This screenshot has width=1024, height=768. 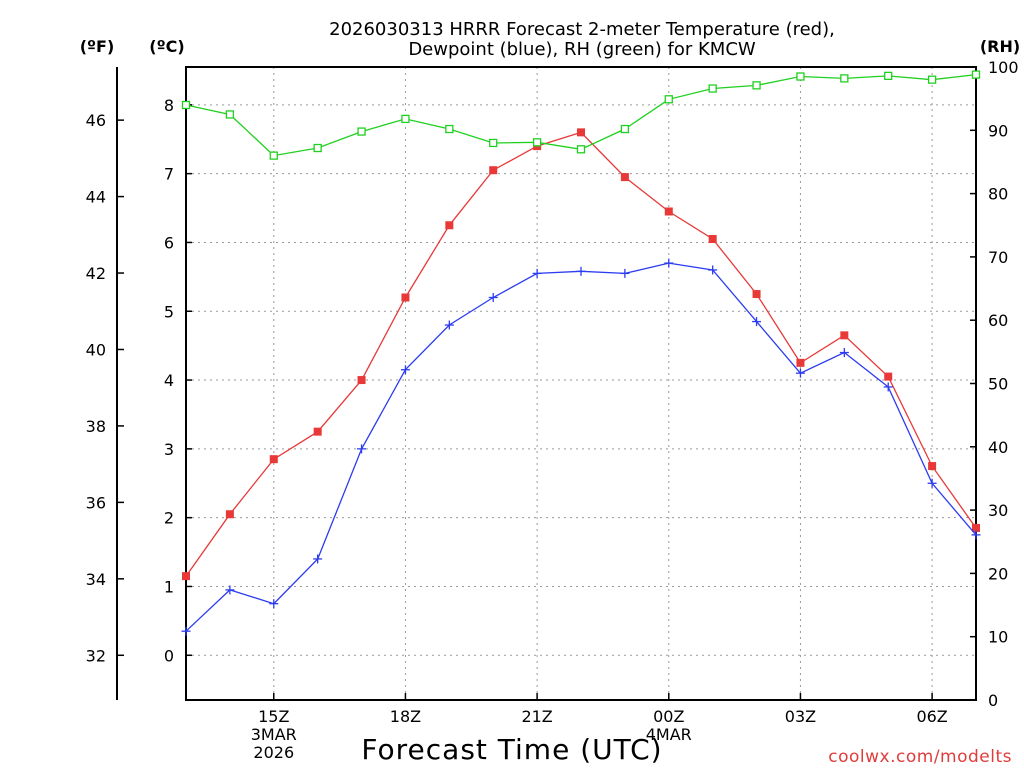 I want to click on fahrenheit-tick-label: 40, so click(x=96, y=349).